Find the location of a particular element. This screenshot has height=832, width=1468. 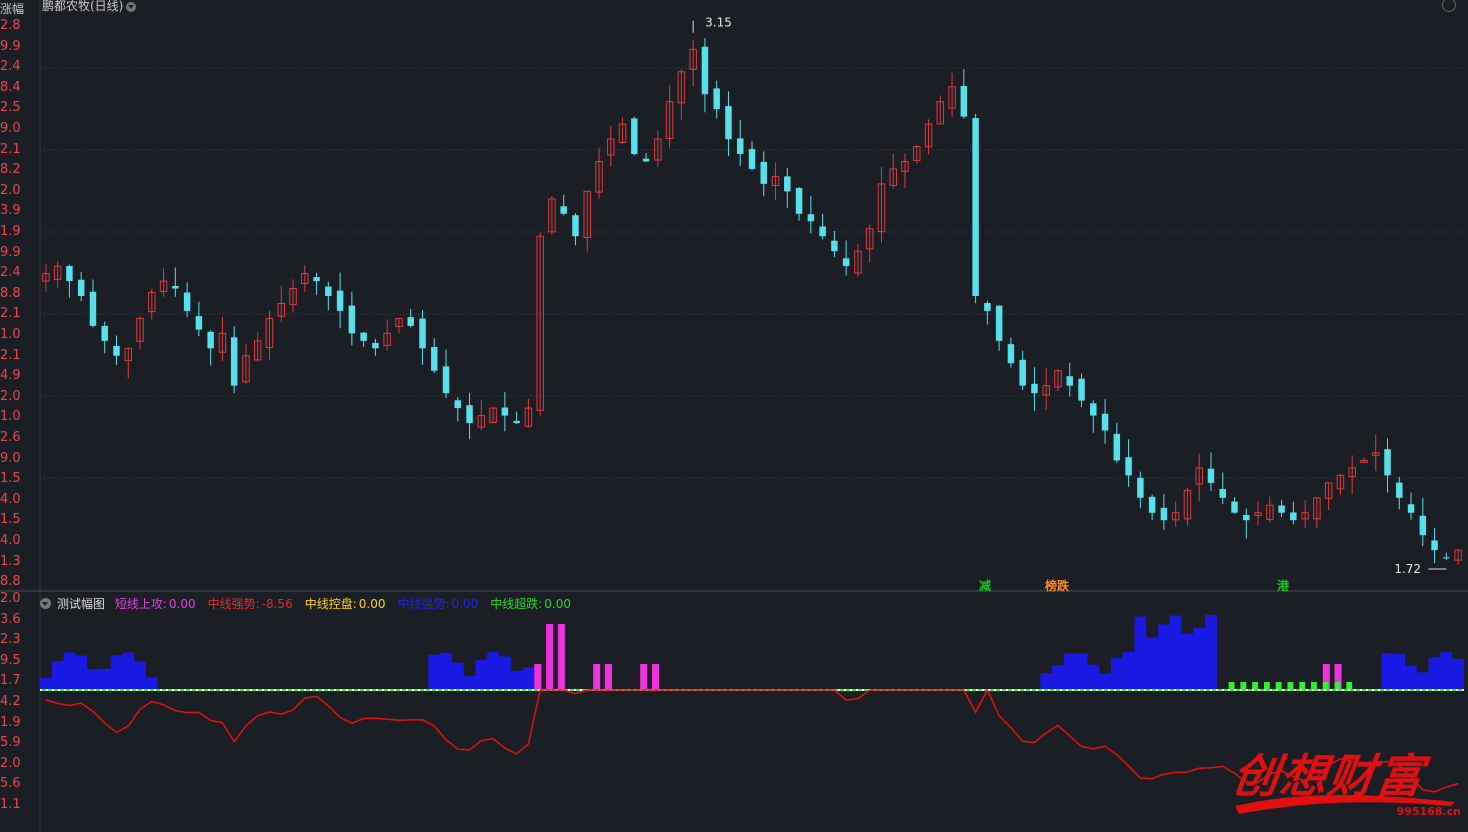

signal-marker: 榜跌 is located at coordinates (1057, 586).